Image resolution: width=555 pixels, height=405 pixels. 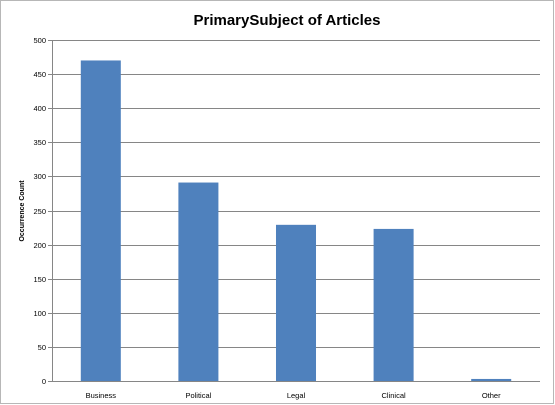 I want to click on y-tick-label: 100, so click(x=39, y=313).